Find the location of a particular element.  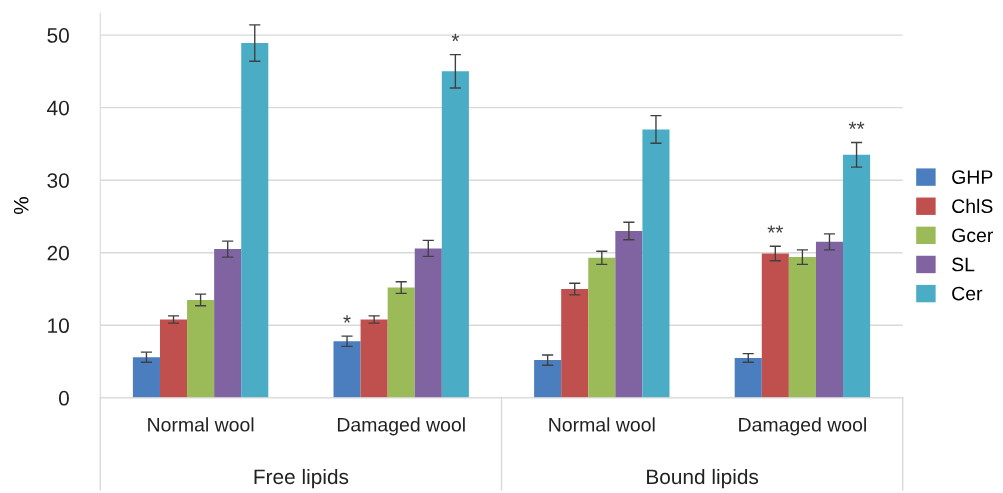

text: Bound lipids is located at coordinates (703, 478).